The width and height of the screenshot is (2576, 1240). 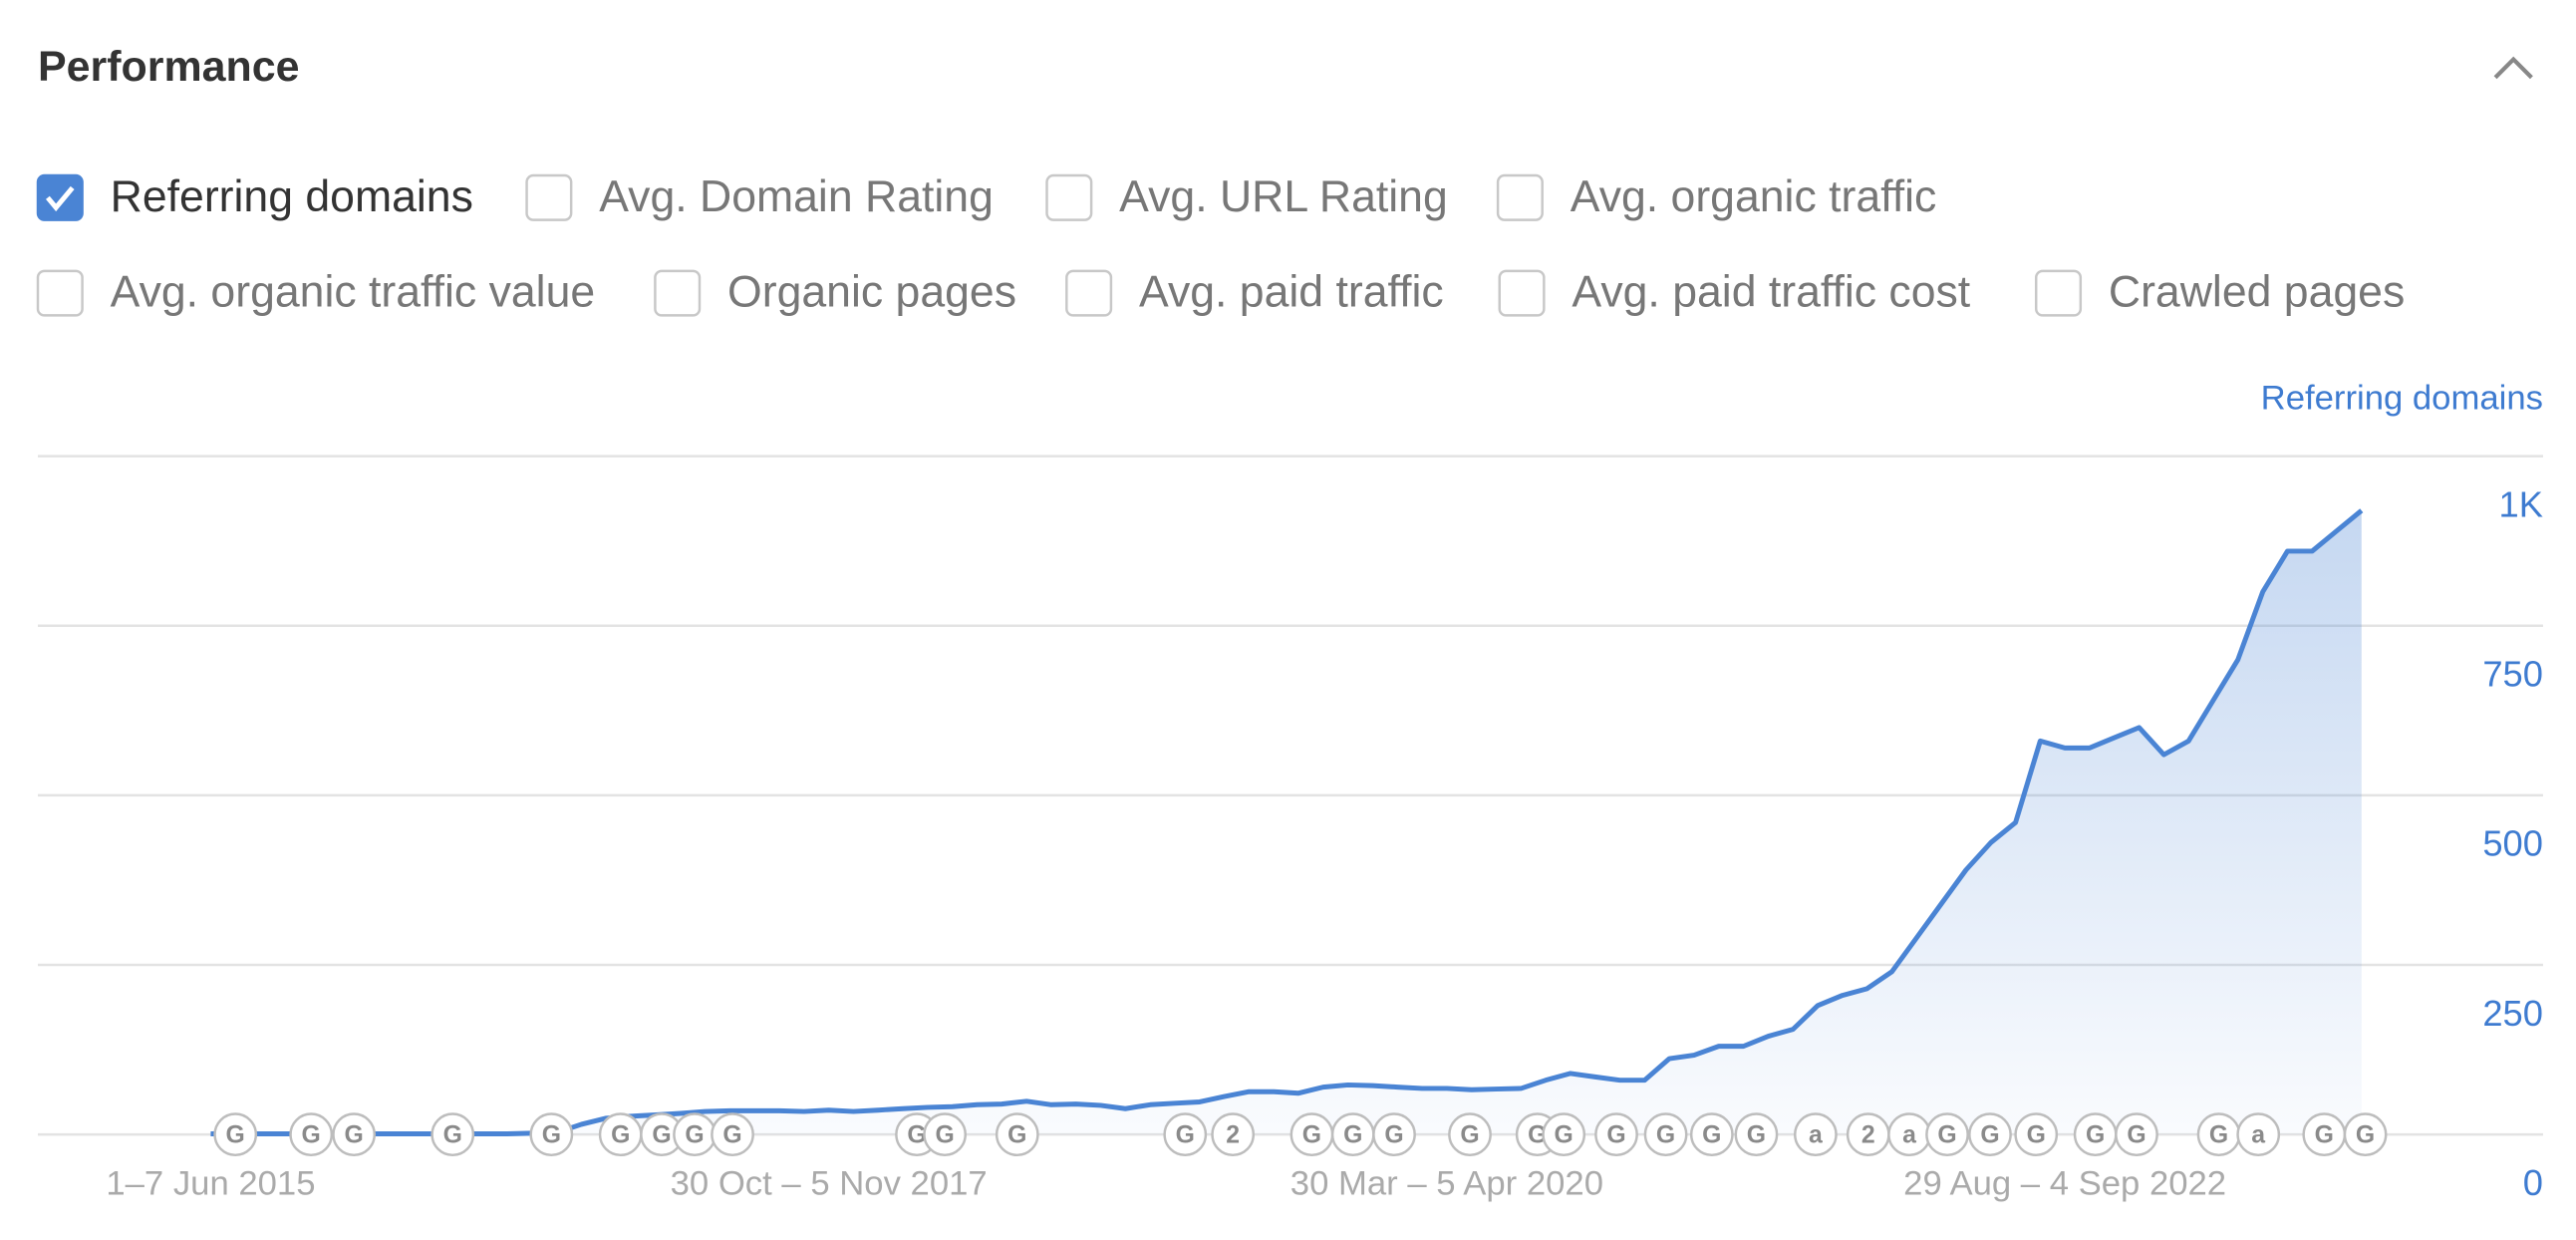 I want to click on checkbox: Avg. paid traffic cost, so click(x=1734, y=292).